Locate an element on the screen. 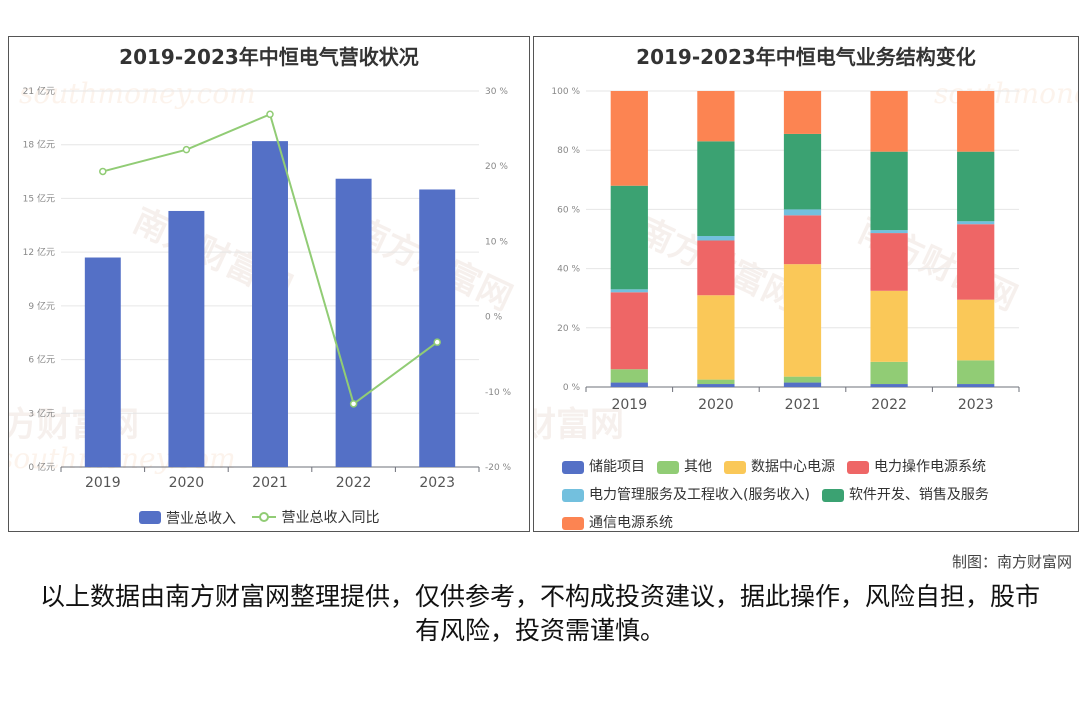  legend-item: 数据中心电源 is located at coordinates (779, 467).